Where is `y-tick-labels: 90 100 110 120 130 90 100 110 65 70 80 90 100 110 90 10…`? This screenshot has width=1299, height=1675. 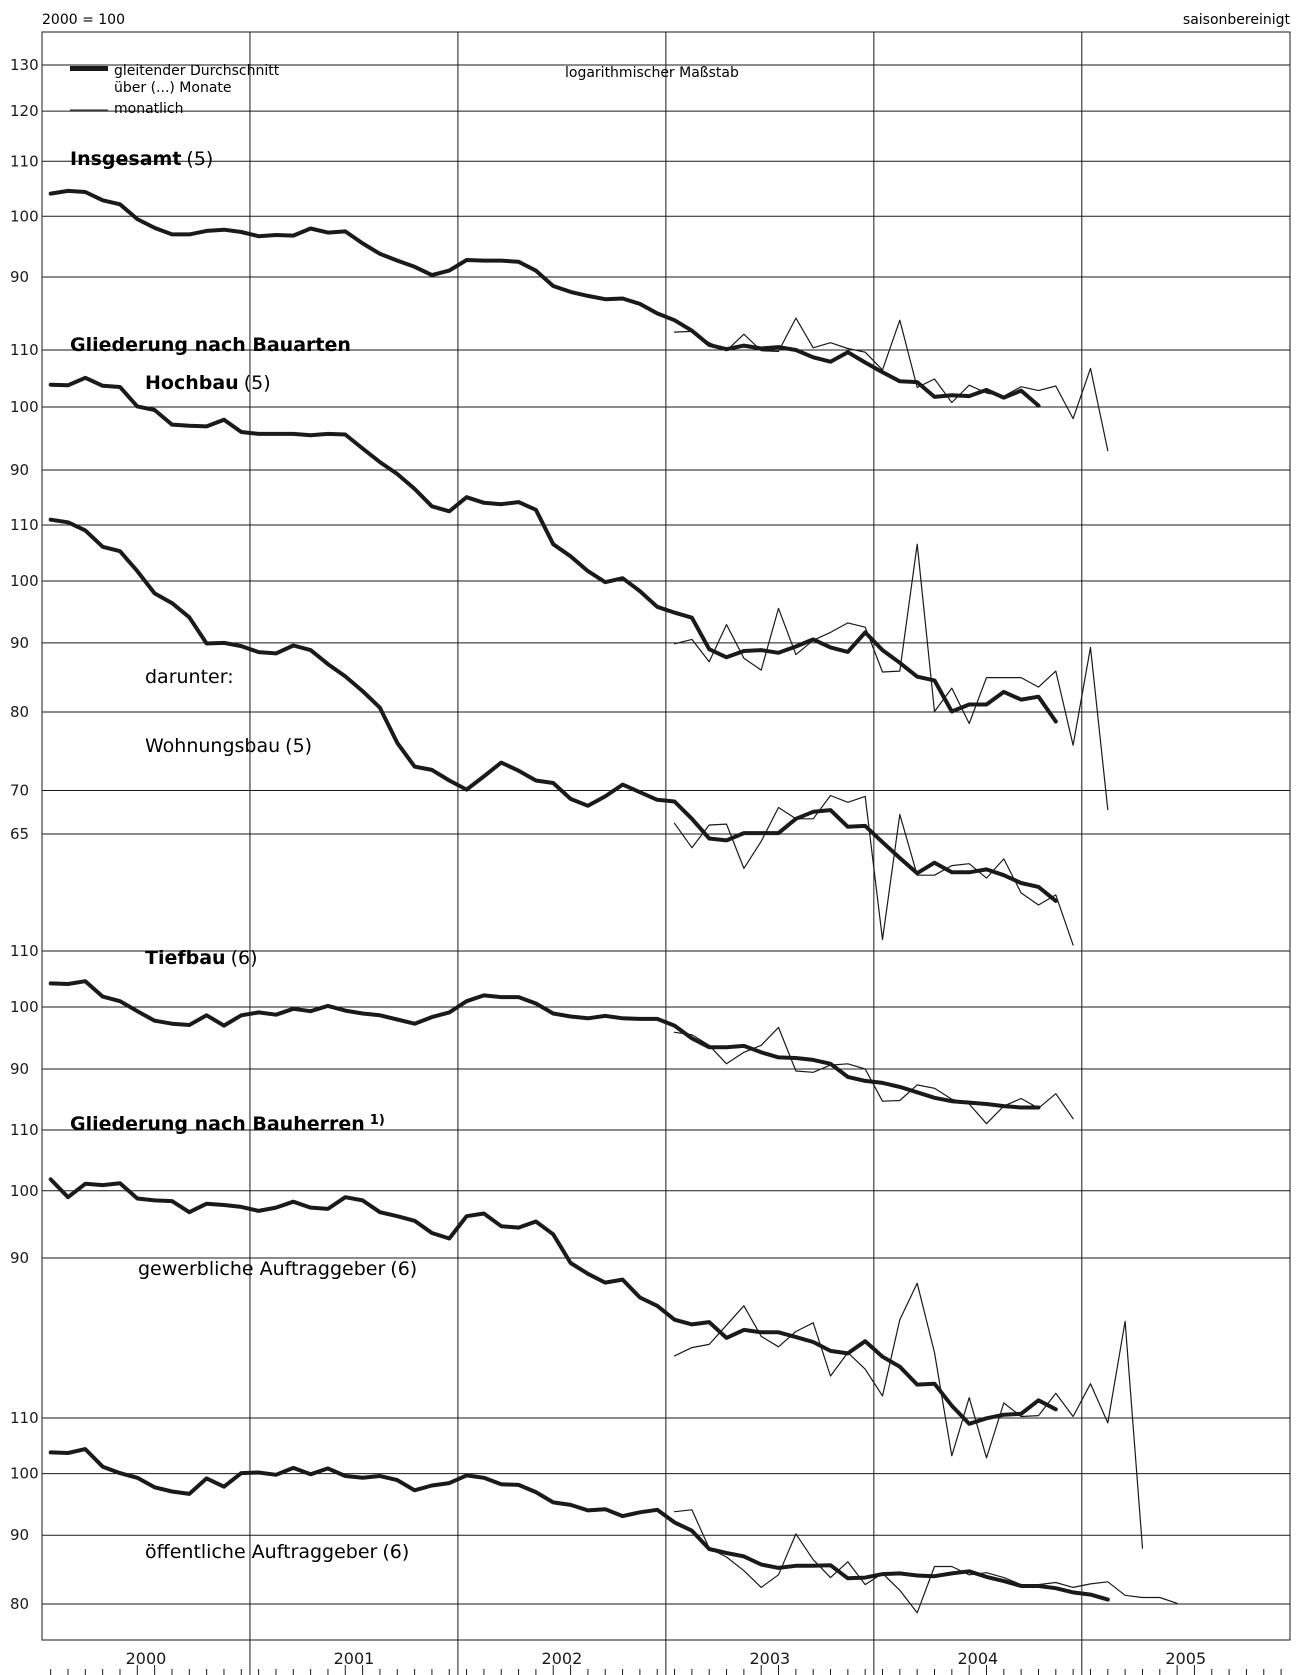
y-tick-labels: 90 100 110 120 130 90 100 110 65 70 80 90 100 110 90 10… is located at coordinates (24, 834).